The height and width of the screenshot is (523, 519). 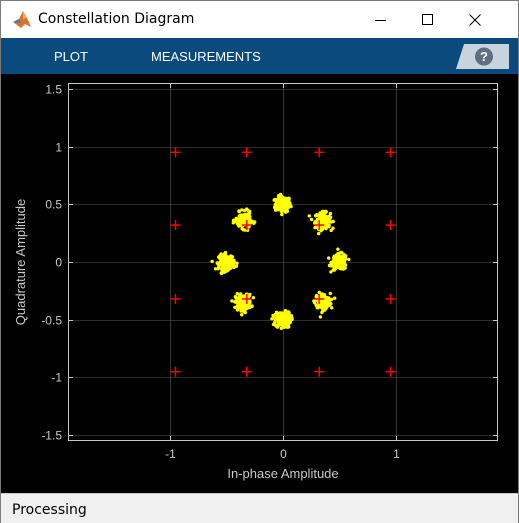 I want to click on close-icon, so click(x=475, y=20).